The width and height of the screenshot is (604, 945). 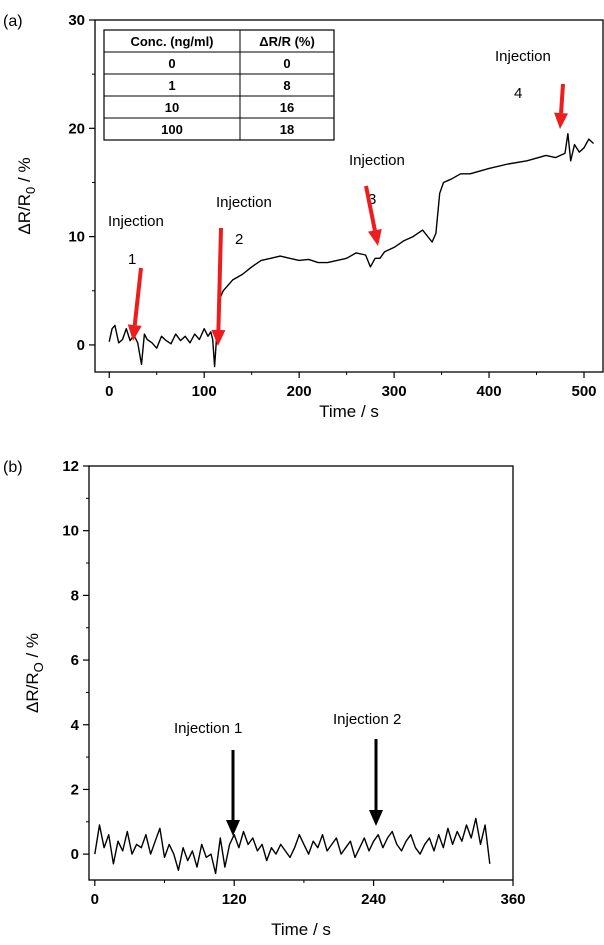 I want to click on table-cell: 100, so click(x=172, y=129).